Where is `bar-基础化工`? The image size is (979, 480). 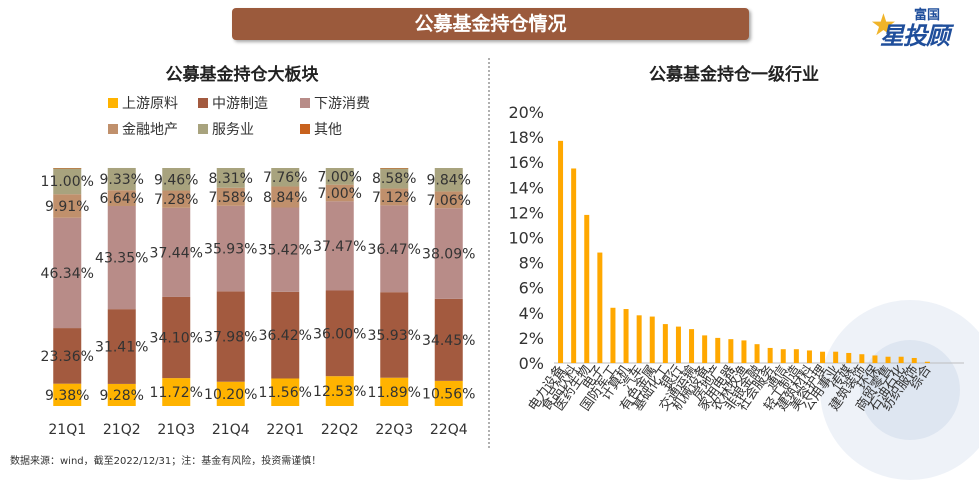
bar-基础化工 is located at coordinates (665, 343).